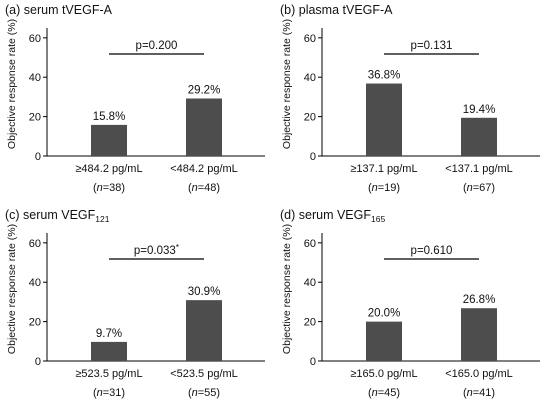 This screenshot has width=550, height=406. What do you see at coordinates (109, 393) in the screenshot?
I see `n-label: (n=31)` at bounding box center [109, 393].